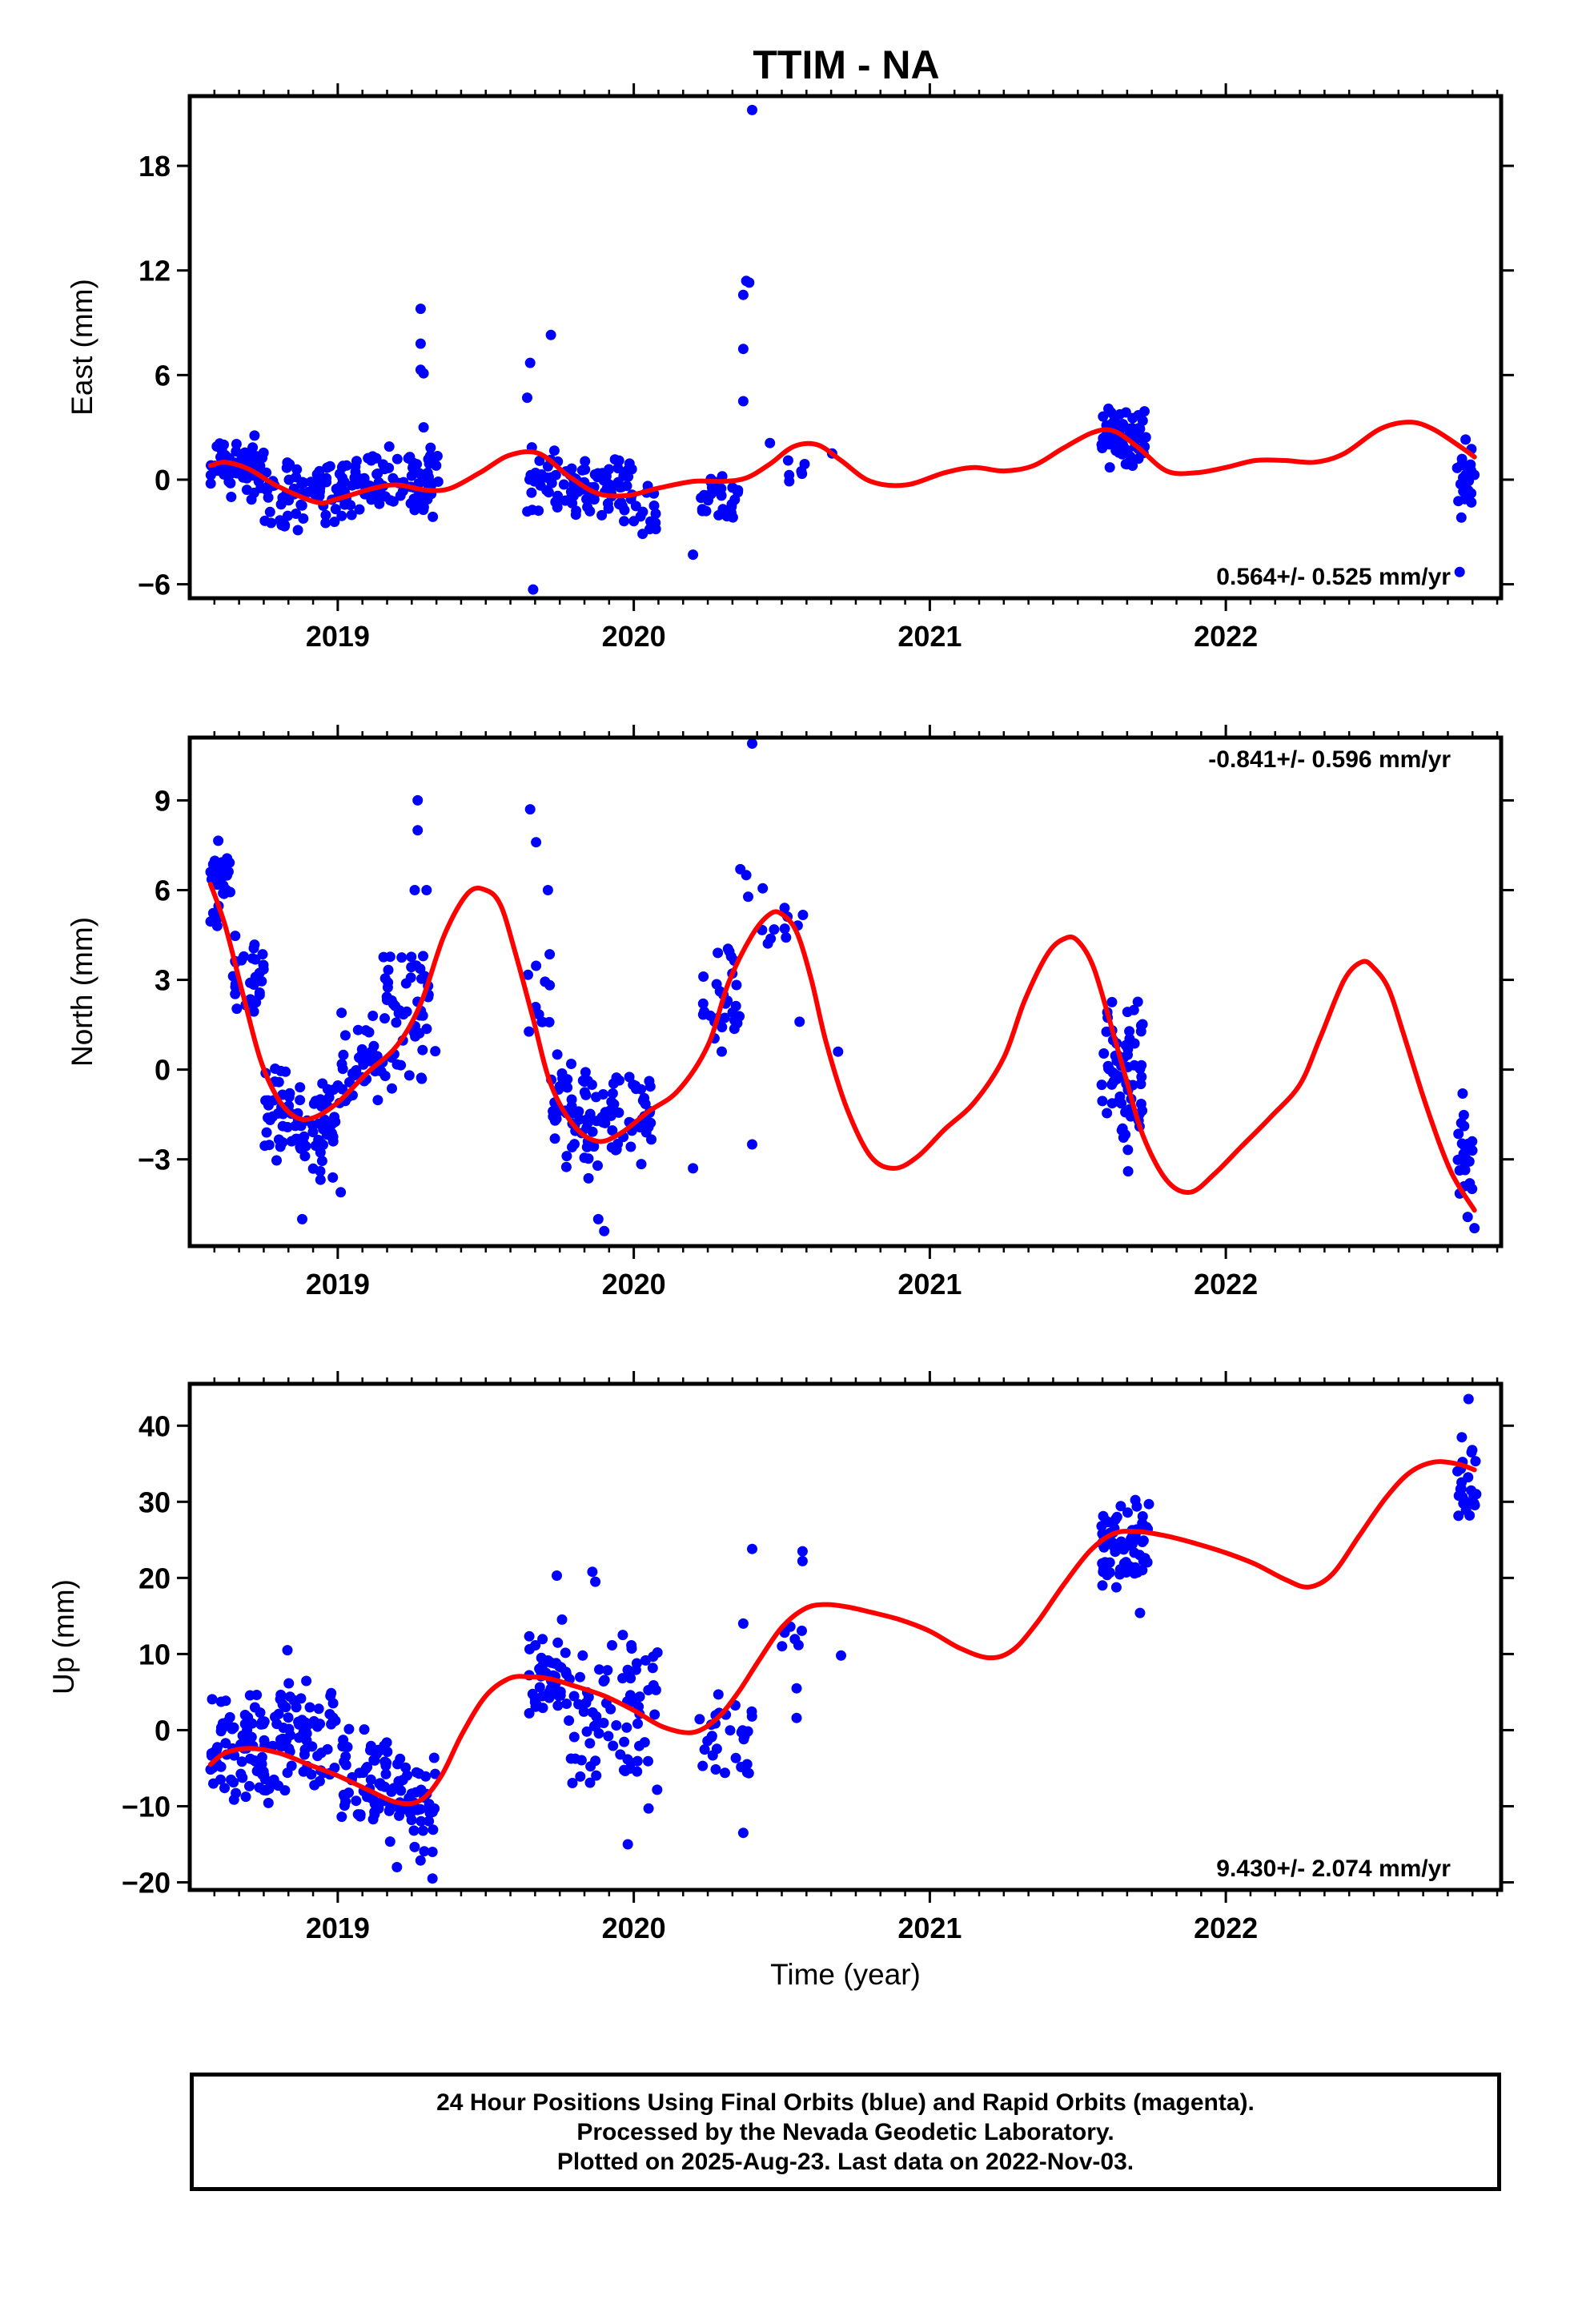  I want to click on y-tick-label: −10, so click(146, 1806).